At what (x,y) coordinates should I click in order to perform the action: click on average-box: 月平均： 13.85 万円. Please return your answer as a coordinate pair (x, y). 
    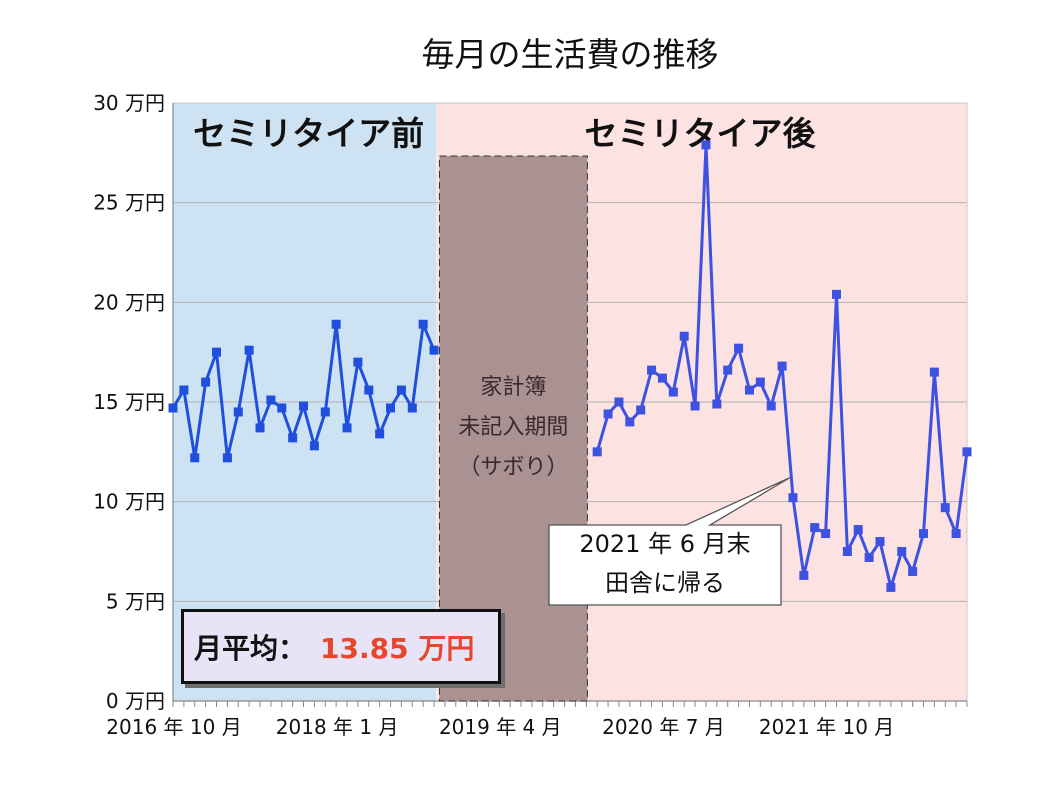
    Looking at the image, I should click on (341, 646).